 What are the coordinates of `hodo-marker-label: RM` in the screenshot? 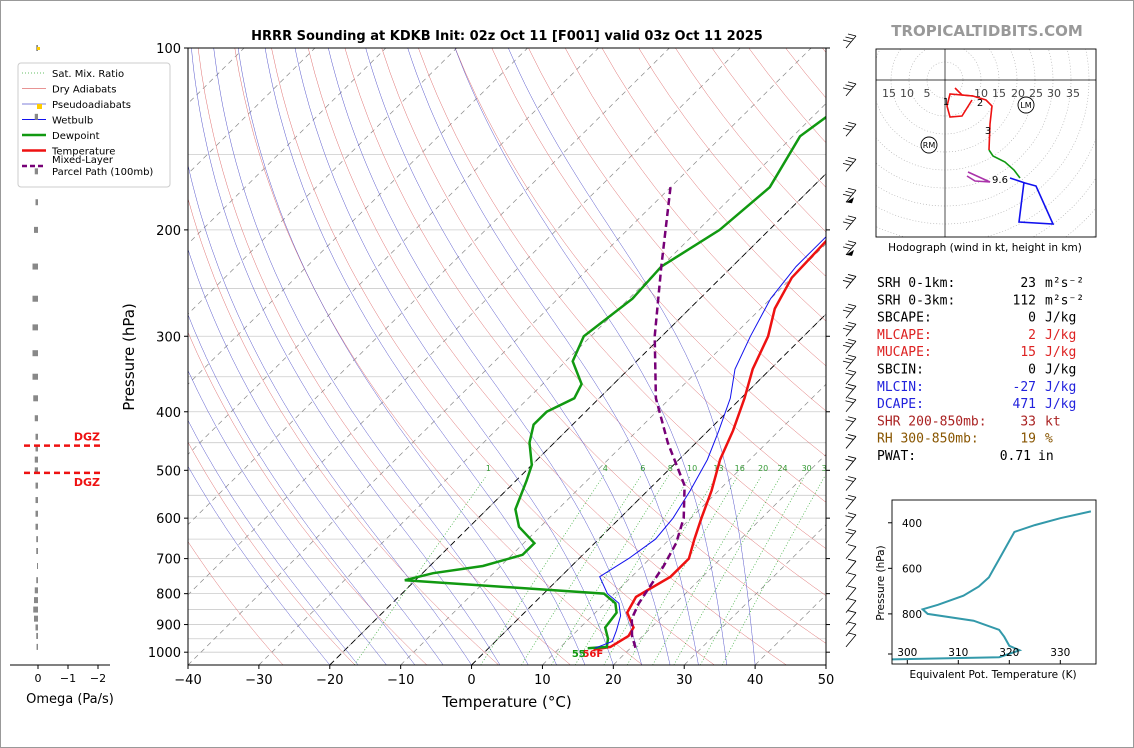 It's located at (929, 145).